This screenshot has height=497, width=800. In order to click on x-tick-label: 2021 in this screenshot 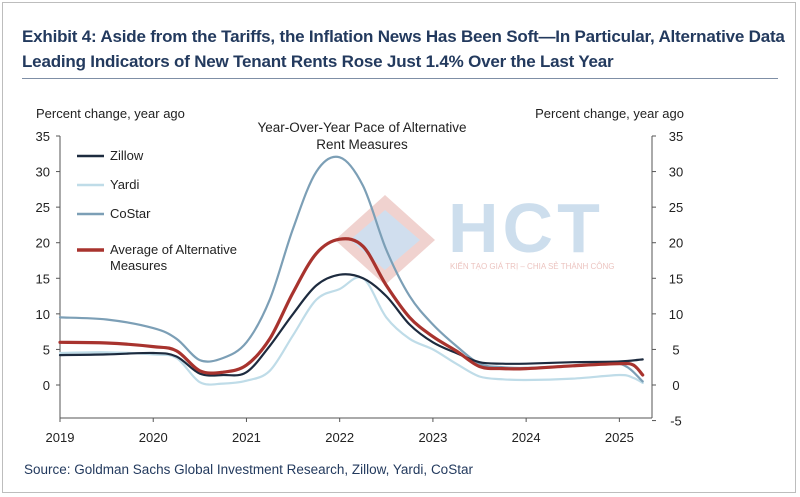, I will do `click(246, 437)`.